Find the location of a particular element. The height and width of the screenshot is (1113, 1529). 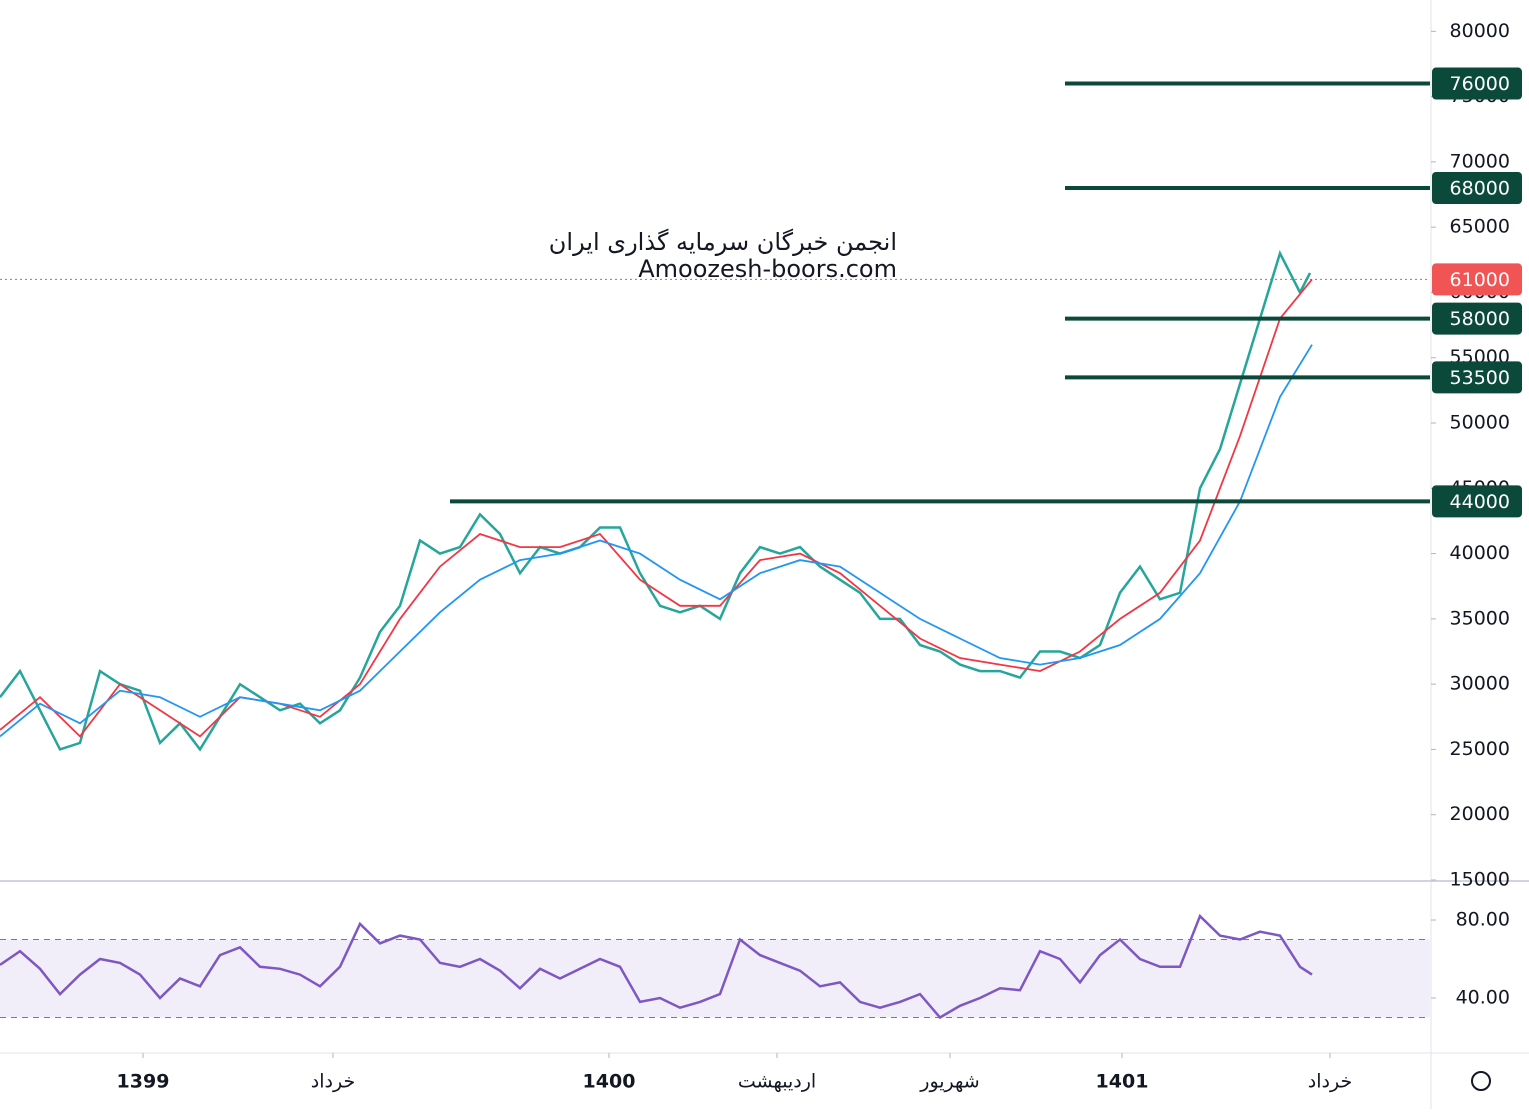

y-tick-label: 70000 is located at coordinates (1480, 161).